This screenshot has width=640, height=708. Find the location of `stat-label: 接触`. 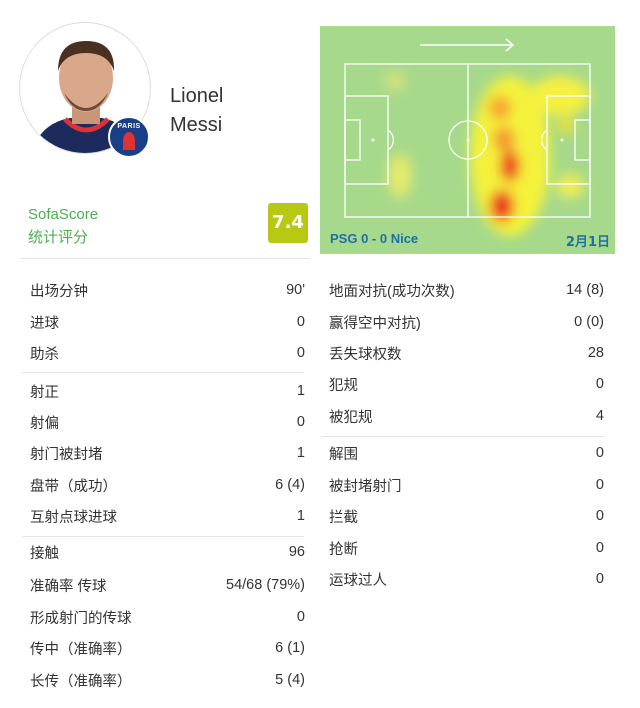

stat-label: 接触 is located at coordinates (44, 553).